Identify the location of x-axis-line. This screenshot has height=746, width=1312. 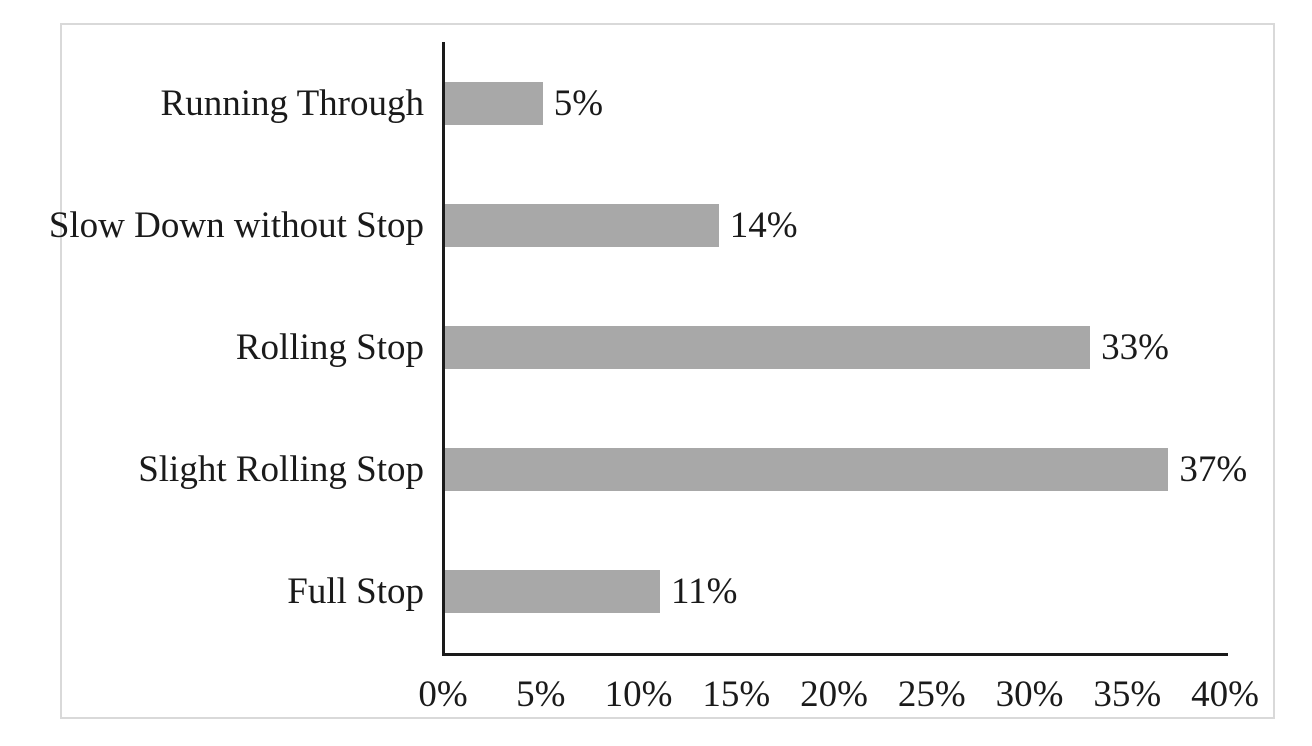
(835, 654).